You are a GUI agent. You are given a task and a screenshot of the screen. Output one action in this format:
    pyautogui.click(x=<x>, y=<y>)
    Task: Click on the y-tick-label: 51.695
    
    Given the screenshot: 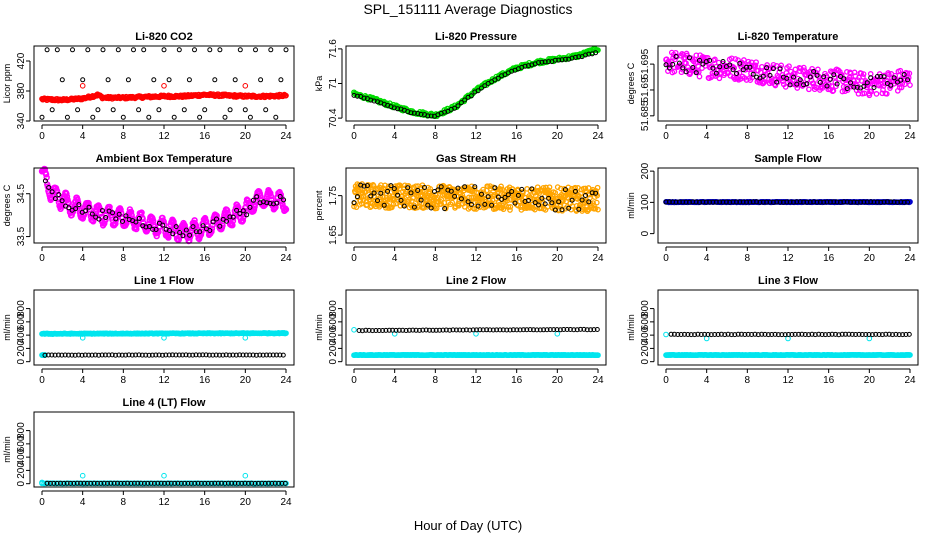 What is the action you would take?
    pyautogui.click(x=645, y=63)
    